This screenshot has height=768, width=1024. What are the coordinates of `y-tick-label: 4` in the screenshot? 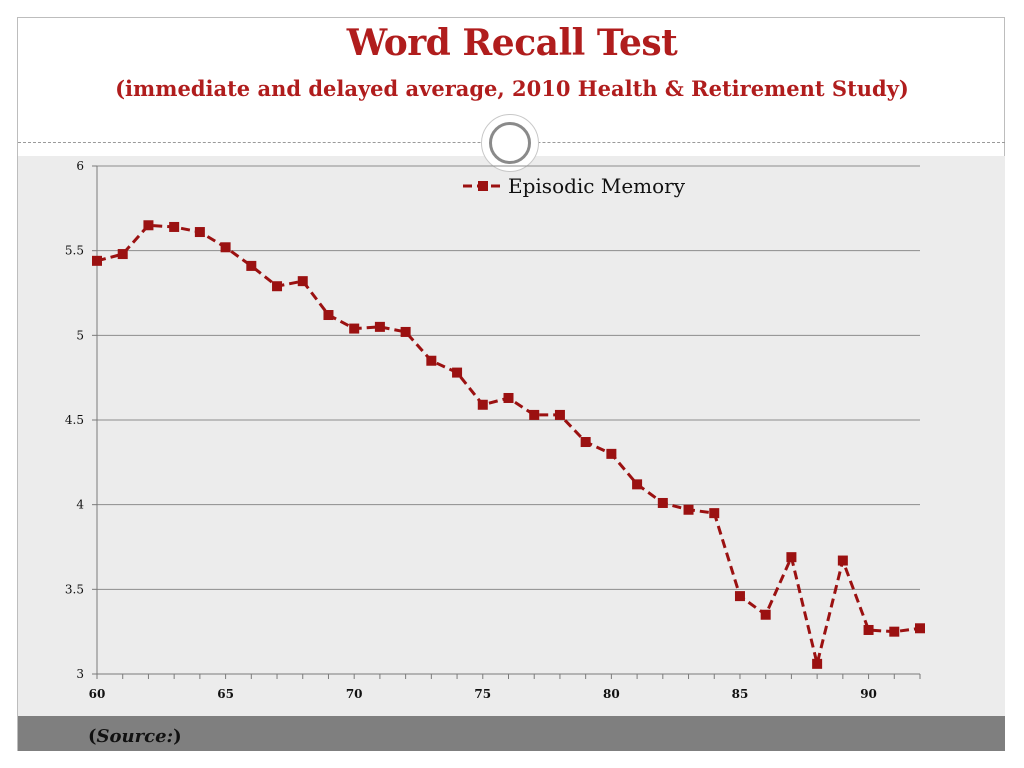 It's located at (80, 505).